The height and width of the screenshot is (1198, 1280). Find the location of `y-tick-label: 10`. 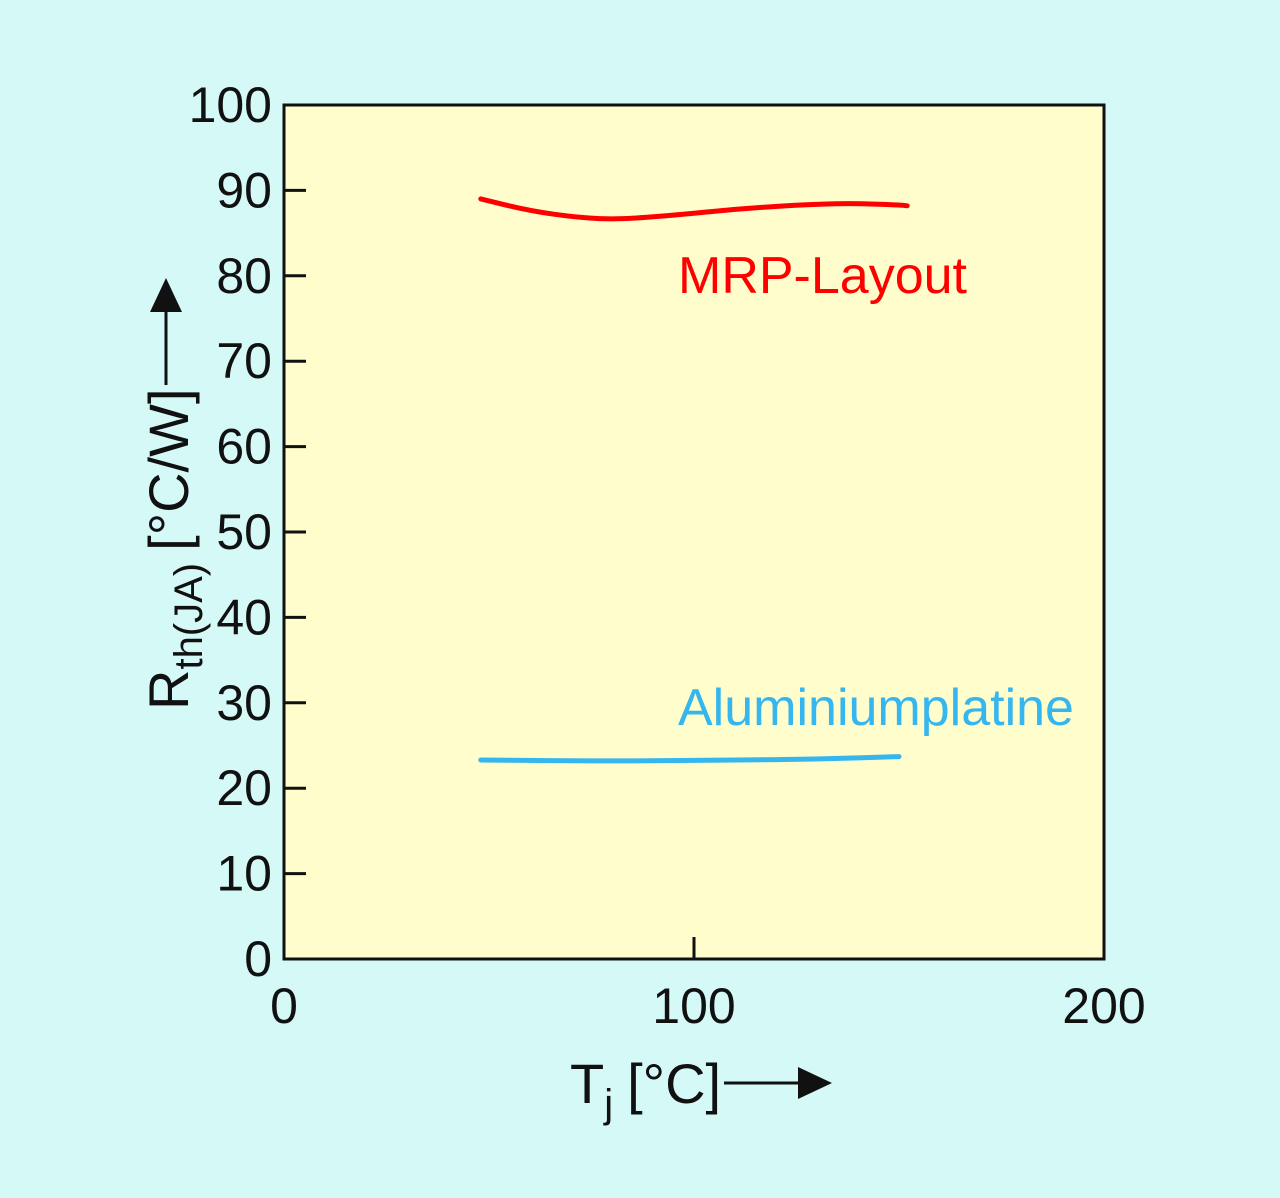

y-tick-label: 10 is located at coordinates (244, 874).